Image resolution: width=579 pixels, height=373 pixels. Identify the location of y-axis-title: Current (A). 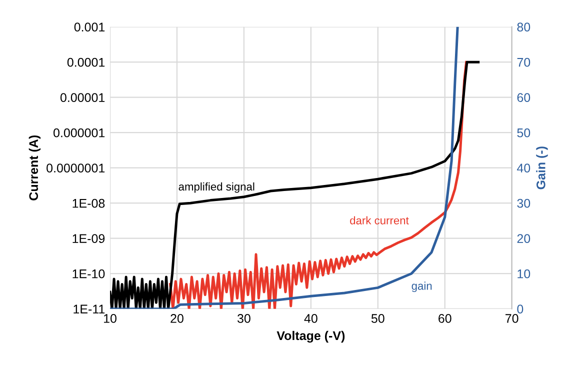
(34, 167).